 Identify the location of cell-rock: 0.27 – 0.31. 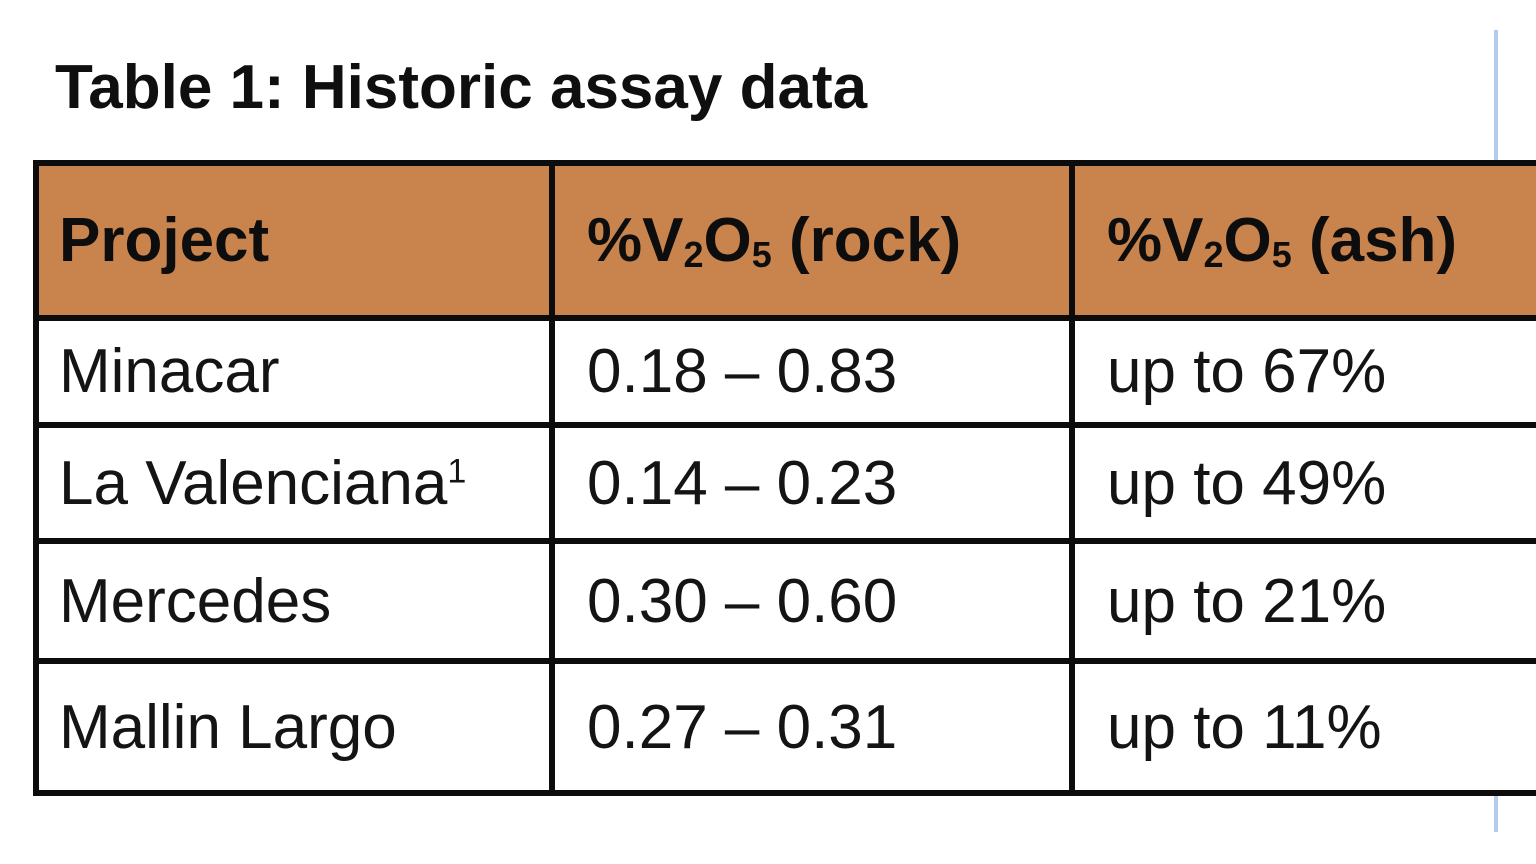
(812, 727).